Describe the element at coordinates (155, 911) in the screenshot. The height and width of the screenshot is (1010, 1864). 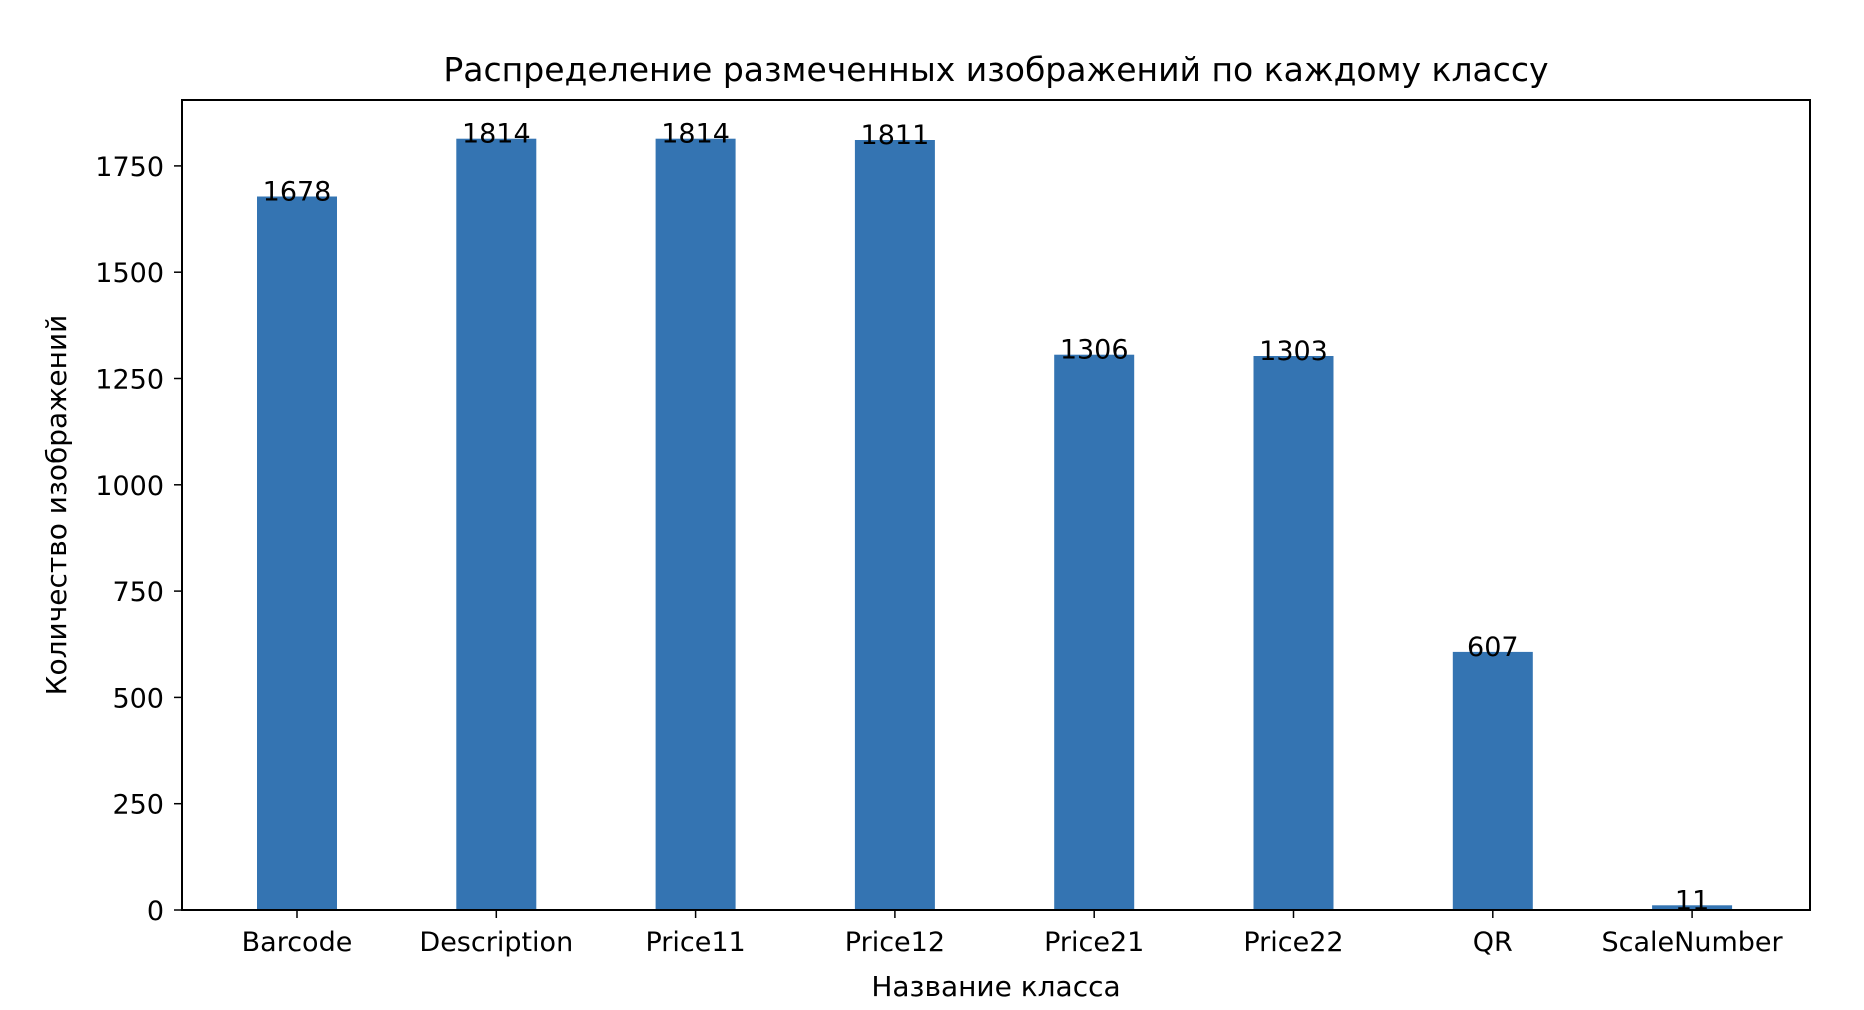
I see `y-tick-label: 0` at that location.